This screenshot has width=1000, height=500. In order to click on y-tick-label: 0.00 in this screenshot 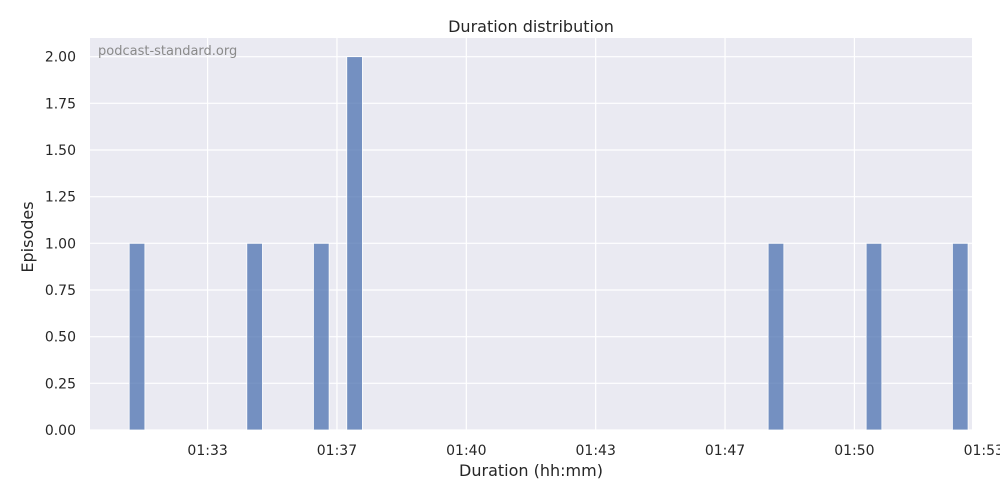, I will do `click(60, 431)`.